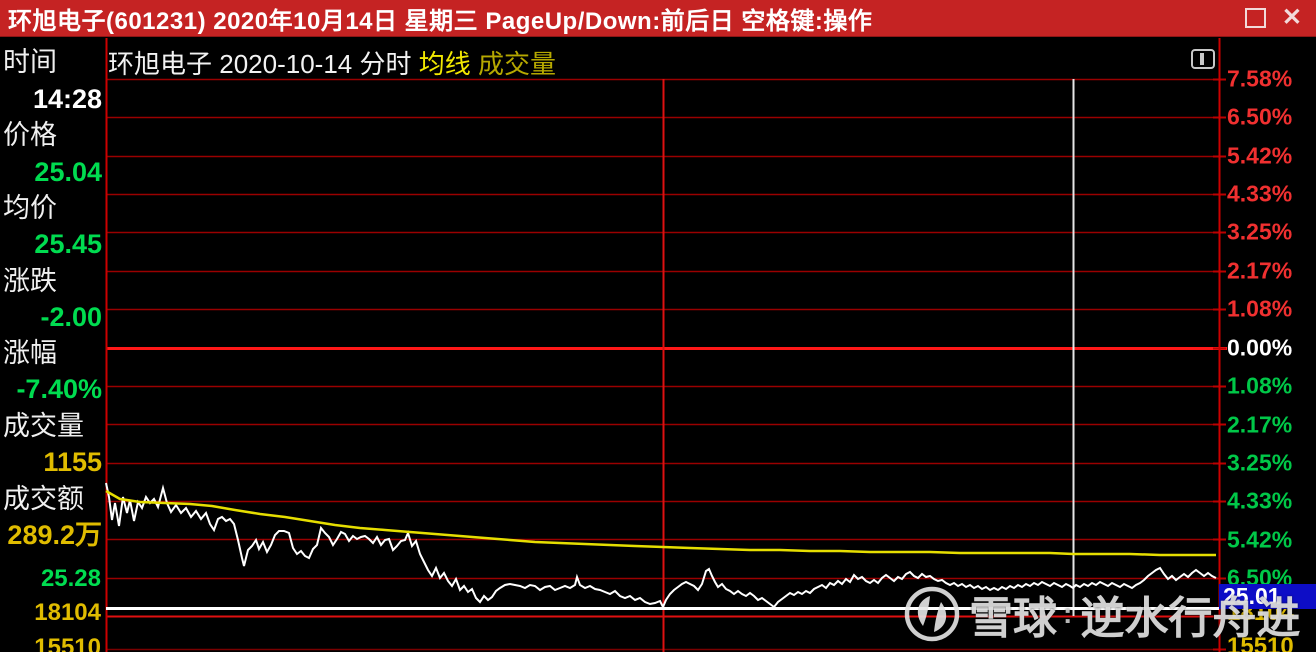  Describe the element at coordinates (1260, 539) in the screenshot. I see `axis-right-label-neg: 5.42%` at that location.